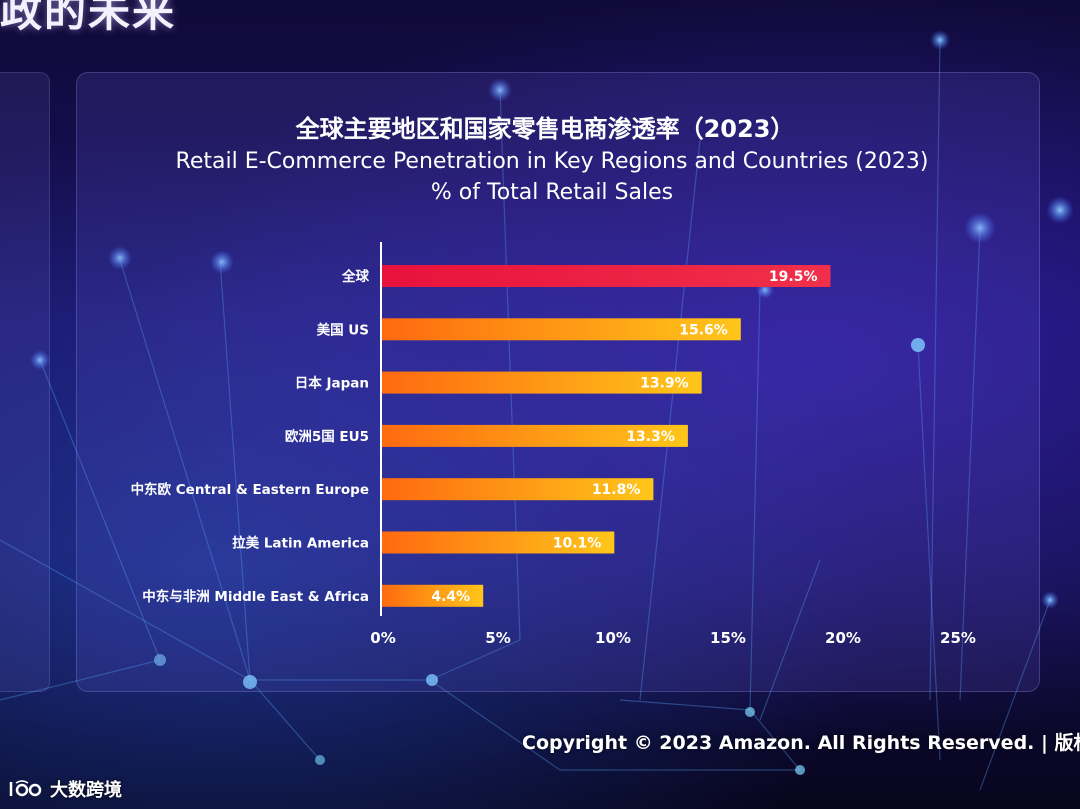  Describe the element at coordinates (577, 544) in the screenshot. I see `value-label-5: 10.1%` at that location.